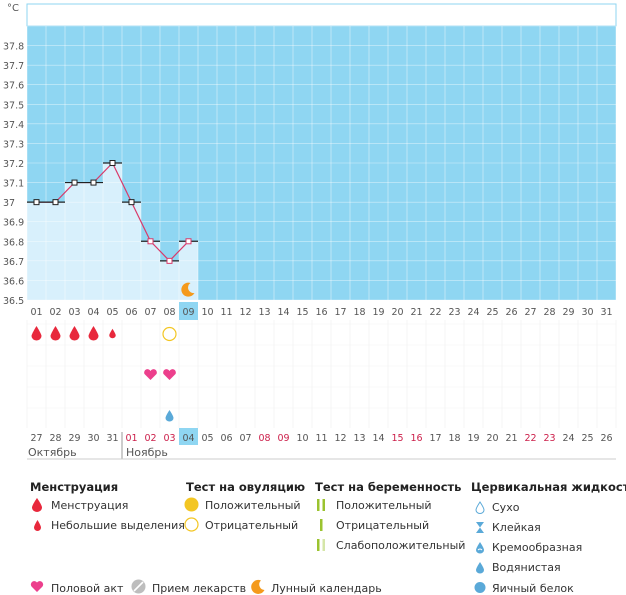 The width and height of the screenshot is (626, 595). I want to click on egg-white-icon, so click(480, 587).